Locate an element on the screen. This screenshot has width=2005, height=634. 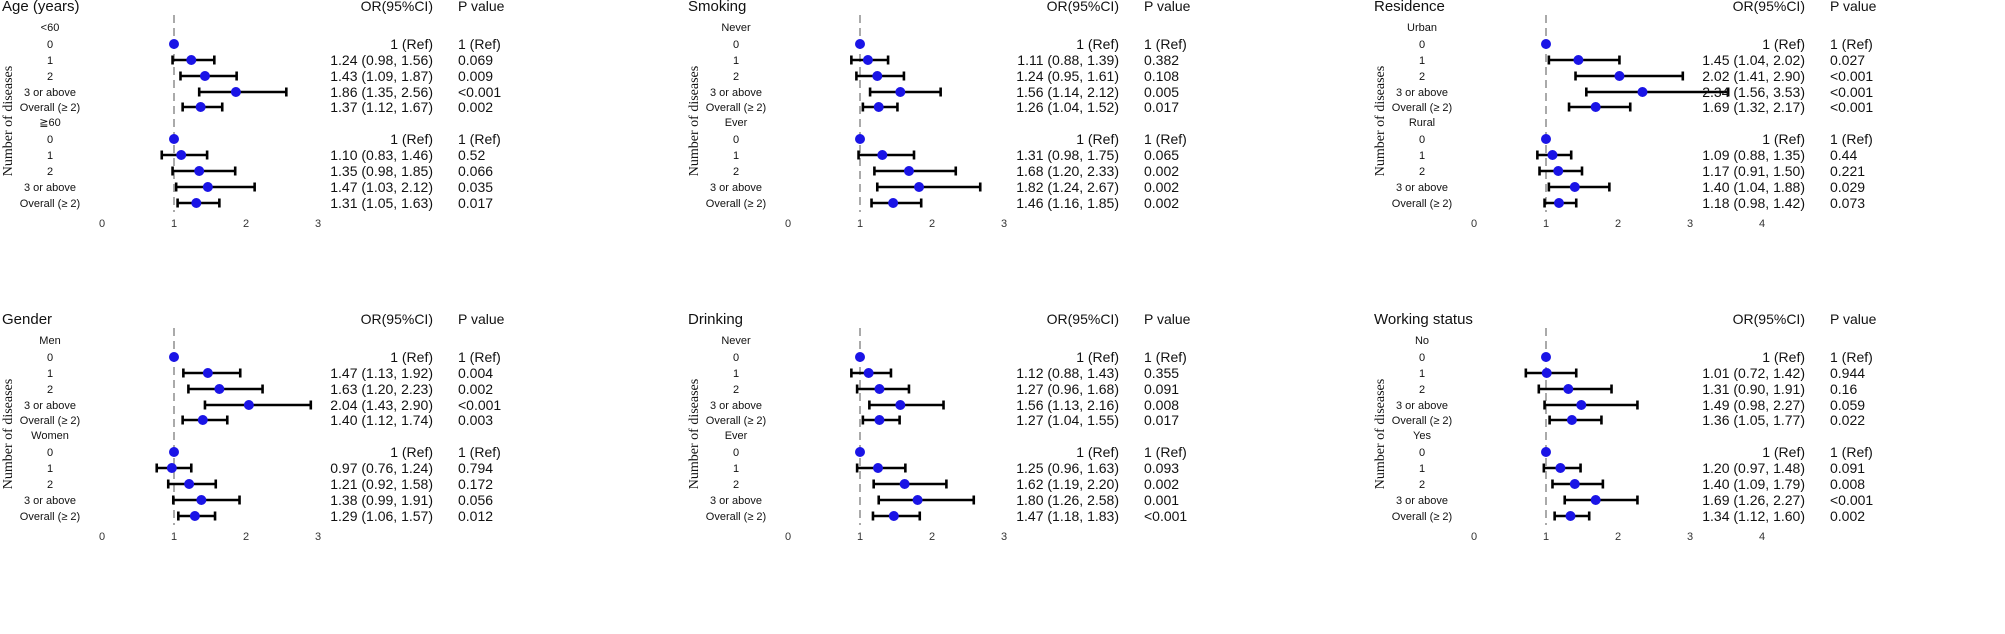
group-label: Yes is located at coordinates (1422, 436).